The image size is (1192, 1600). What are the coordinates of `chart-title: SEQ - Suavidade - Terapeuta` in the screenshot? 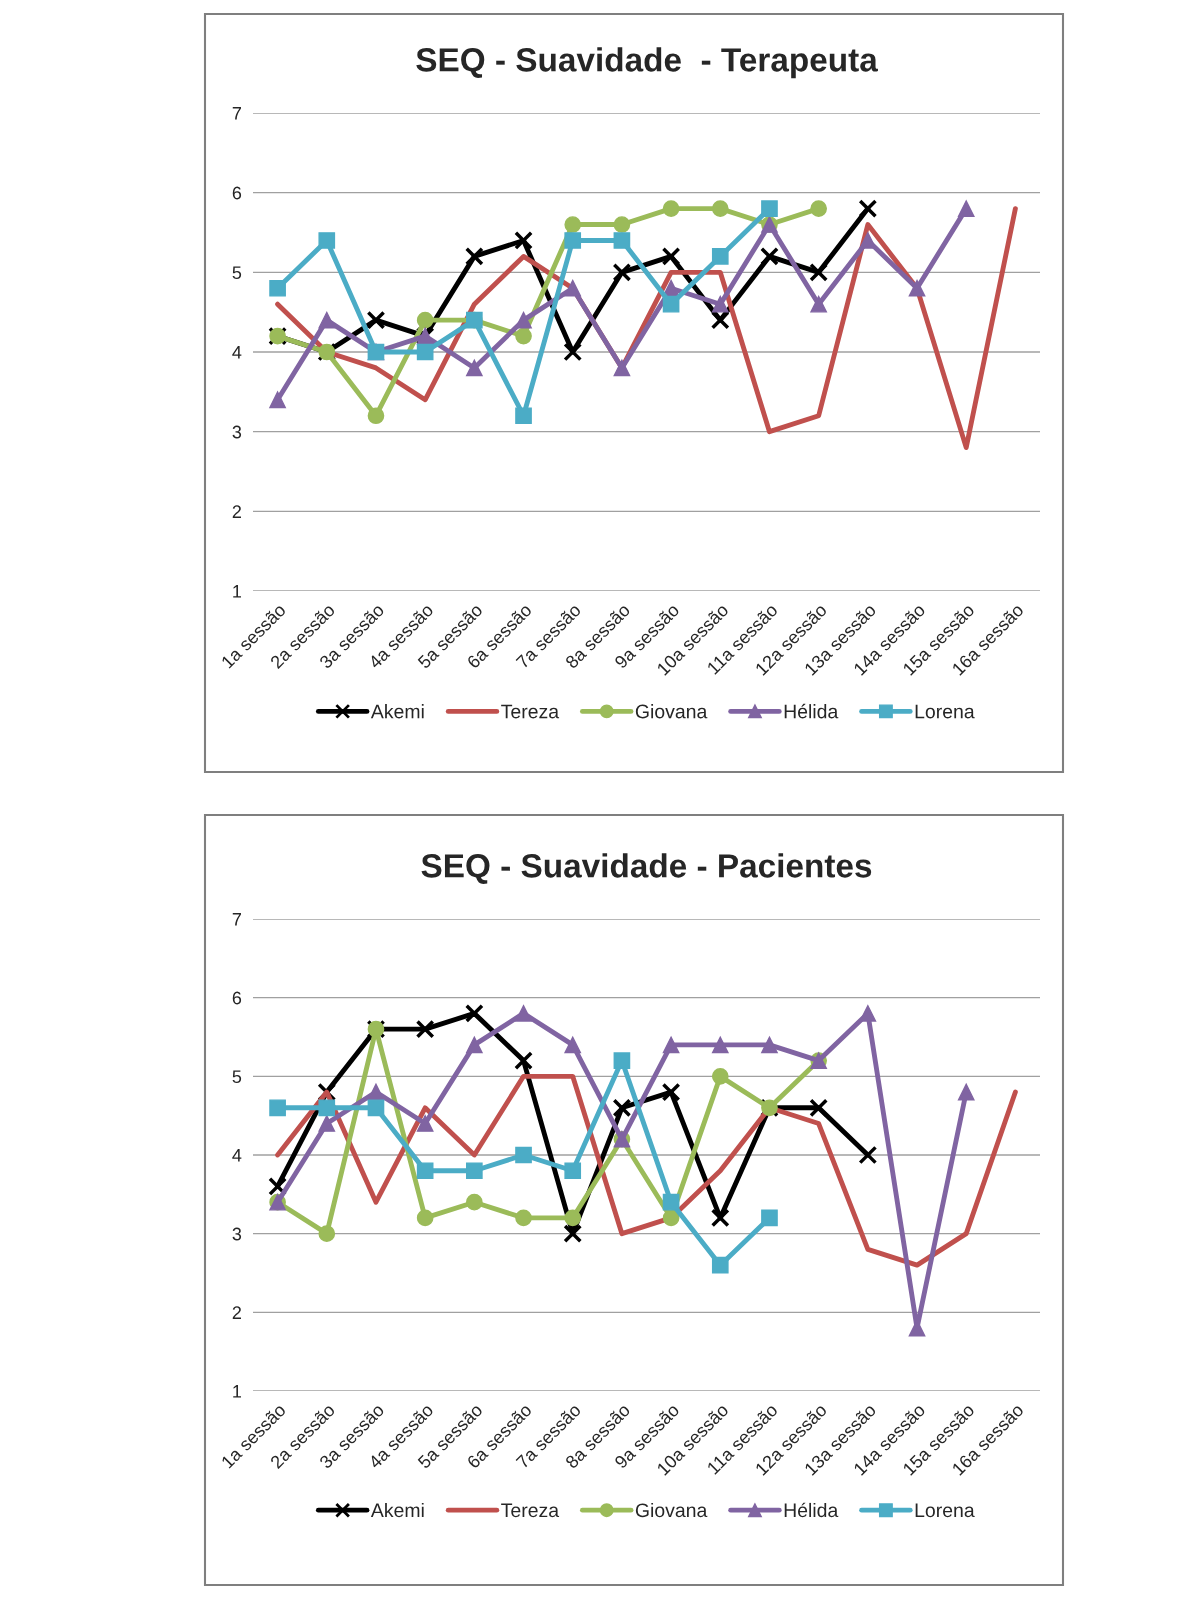 It's located at (647, 63).